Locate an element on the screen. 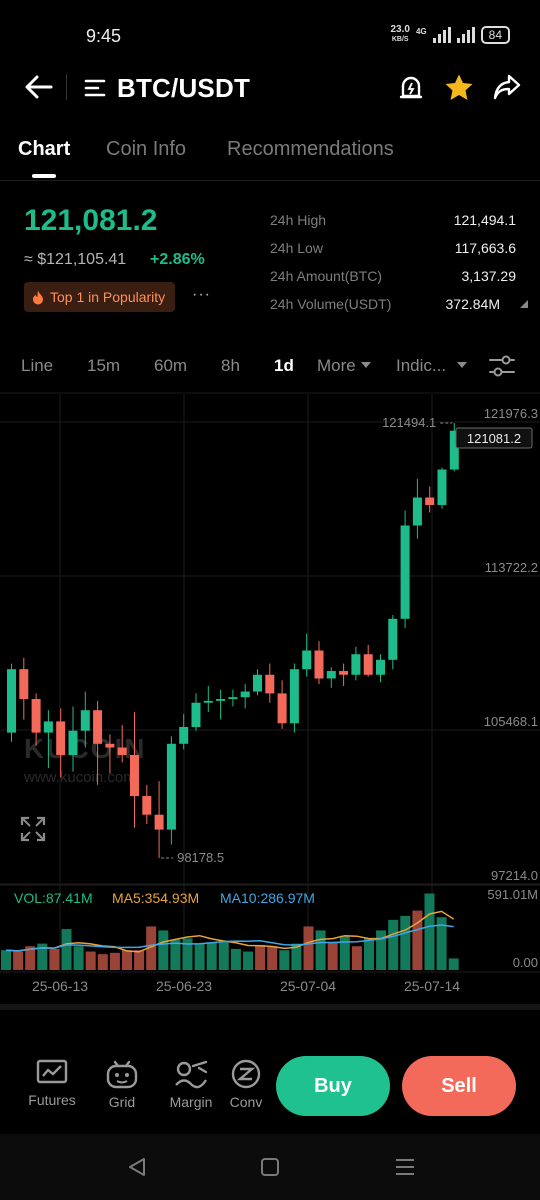  watermark: KUCOIN www.kucoin.com is located at coordinates (83, 759).